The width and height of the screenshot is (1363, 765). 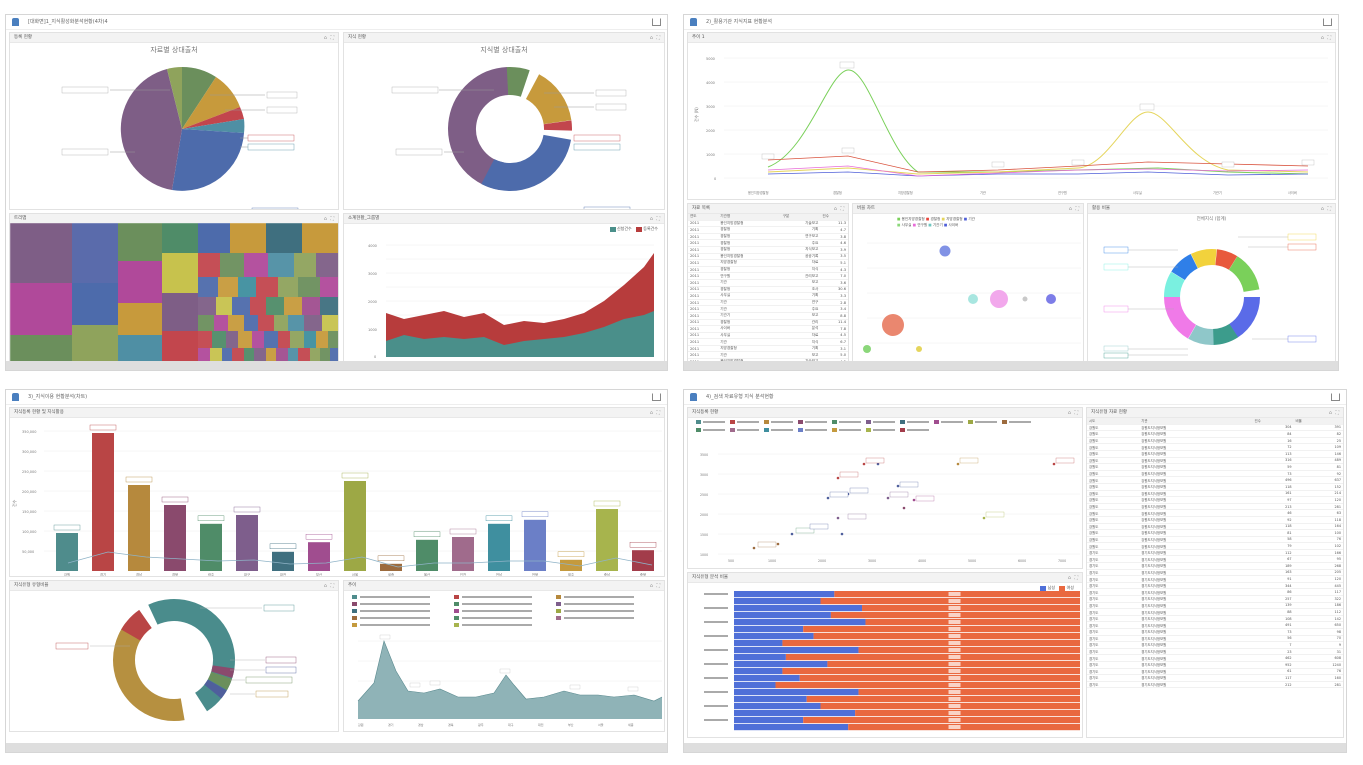 What do you see at coordinates (1215, 566) in the screenshot?
I see `table-row: 경기도 경기도지식정보원 189 268` at bounding box center [1215, 566].